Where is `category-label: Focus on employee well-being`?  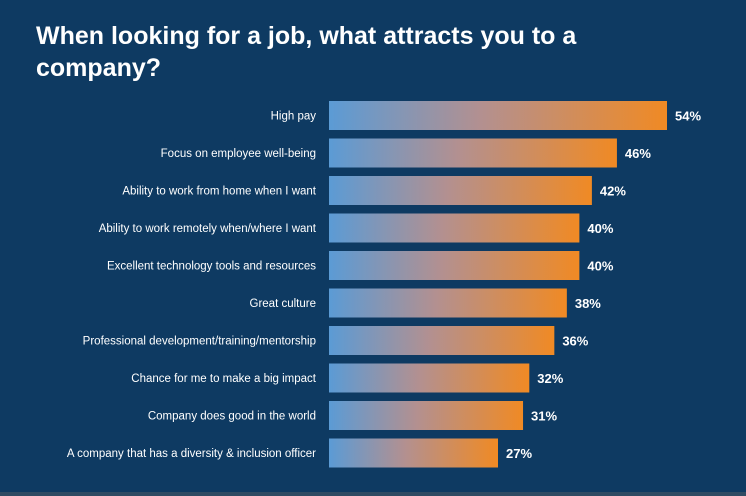 category-label: Focus on employee well-being is located at coordinates (238, 154).